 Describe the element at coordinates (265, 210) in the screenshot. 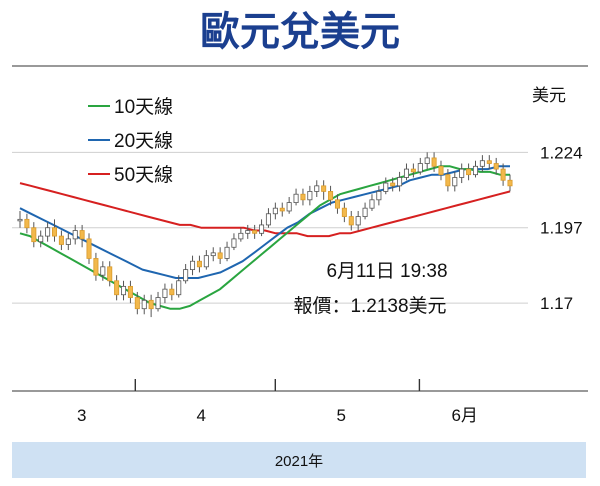

I see `ma50-line` at that location.